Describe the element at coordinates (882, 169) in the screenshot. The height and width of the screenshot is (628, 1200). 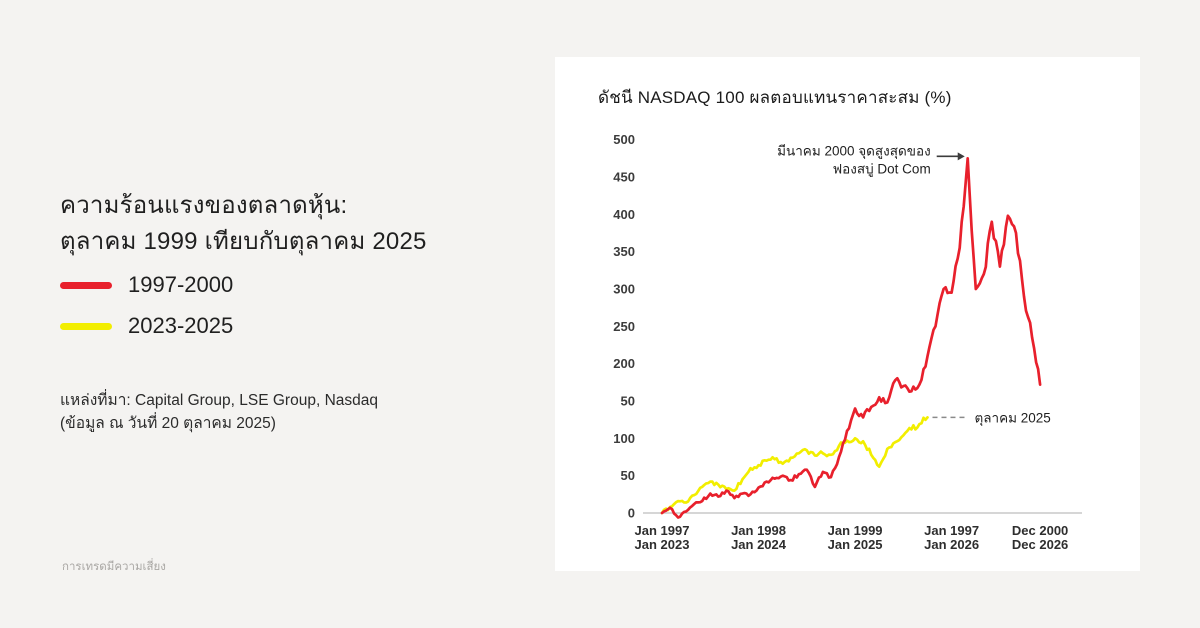
I see `peak-annotation-line2: ฟองสบู่ Dot Com` at that location.